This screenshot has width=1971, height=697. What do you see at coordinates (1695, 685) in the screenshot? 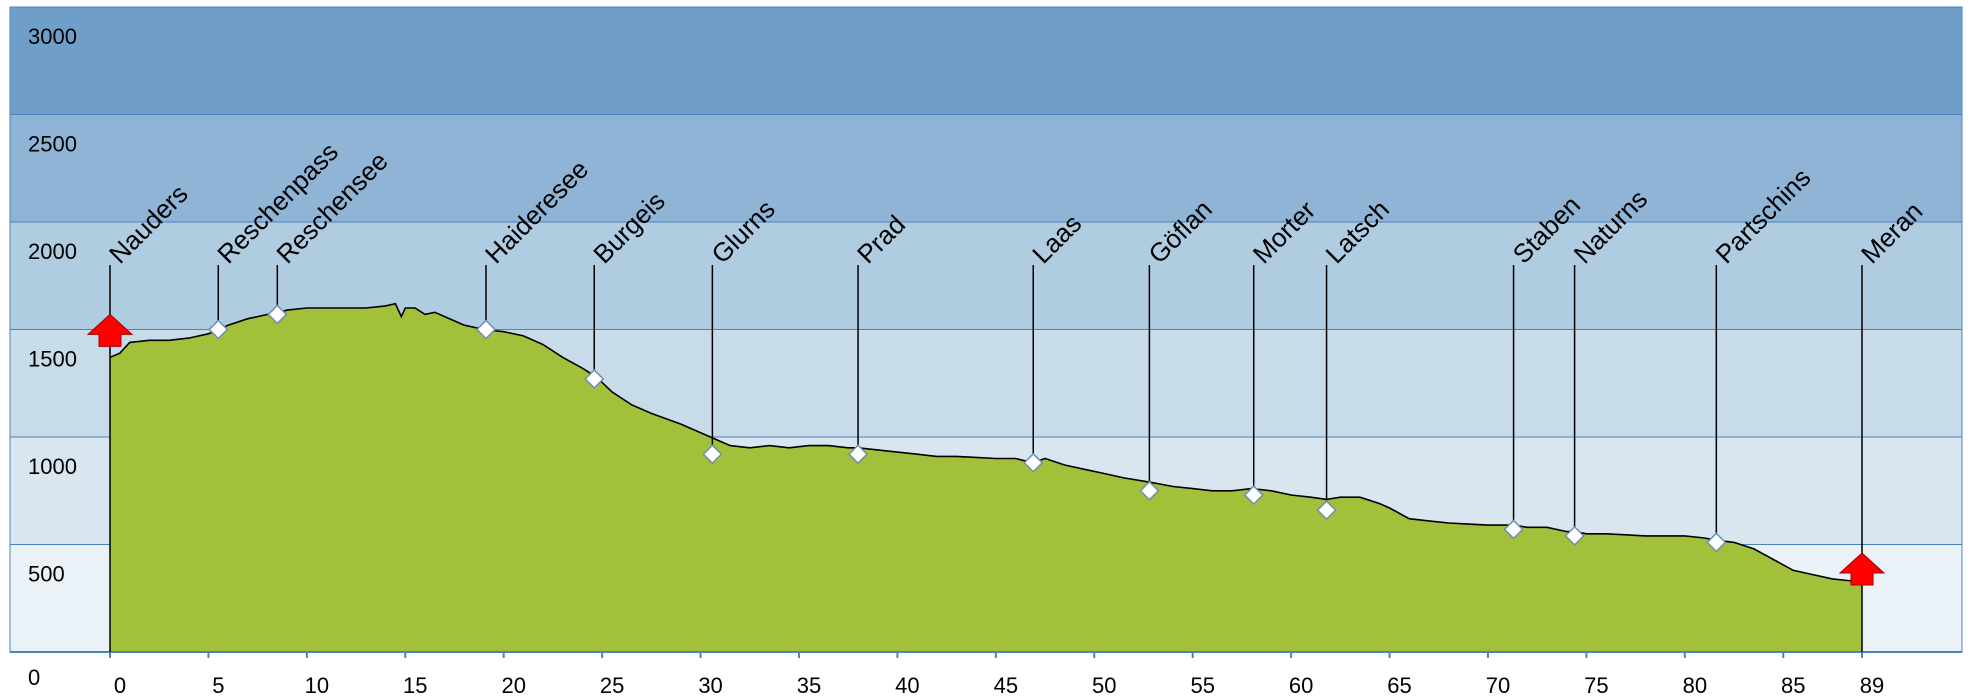
I see `x-tick-label: 80` at bounding box center [1695, 685].